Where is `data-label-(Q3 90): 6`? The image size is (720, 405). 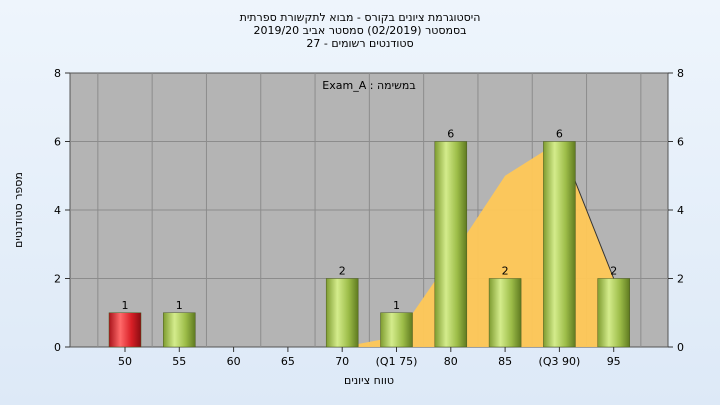 data-label-(Q3 90): 6 is located at coordinates (559, 134).